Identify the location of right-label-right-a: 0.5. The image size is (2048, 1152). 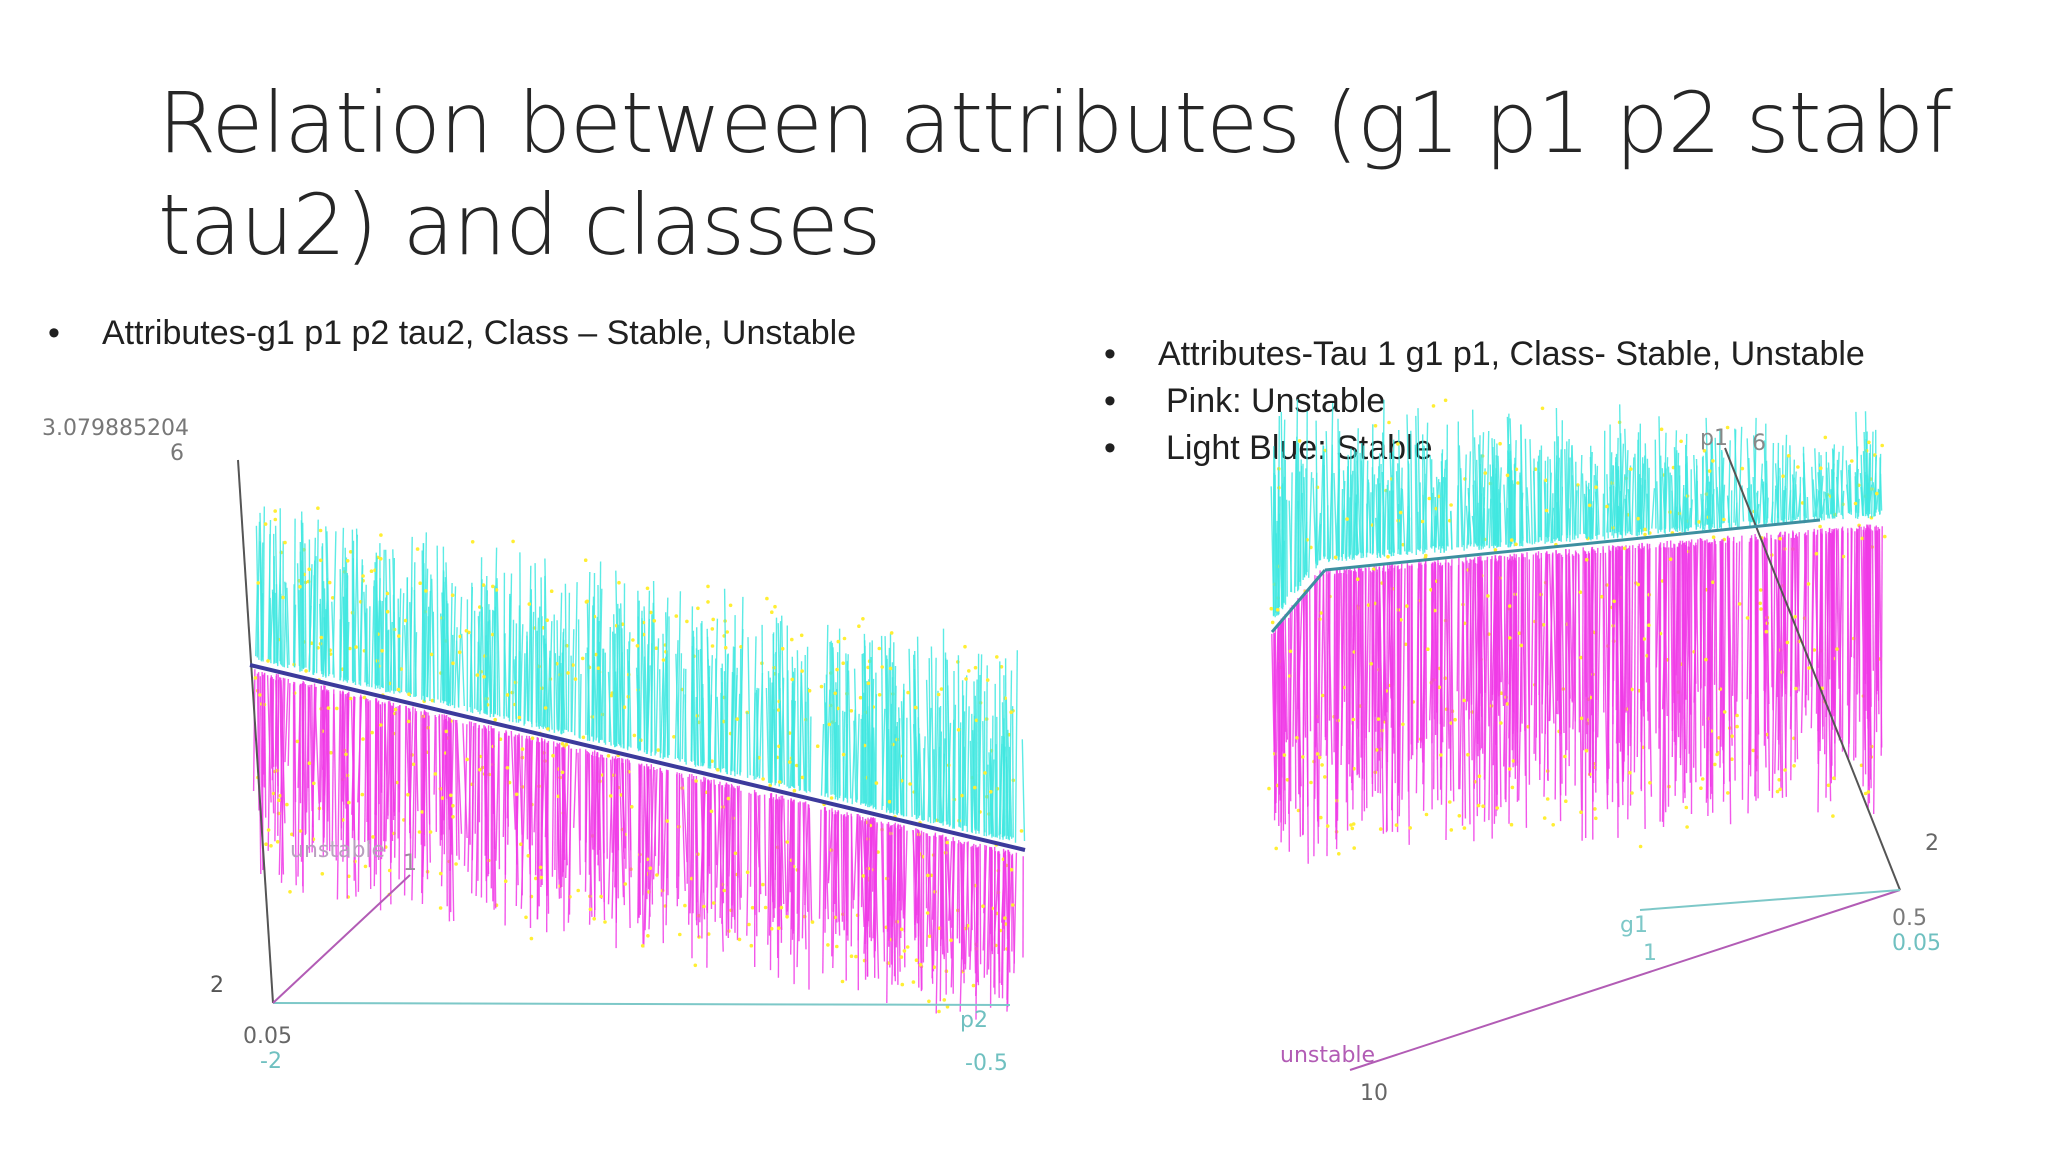
(1909, 918).